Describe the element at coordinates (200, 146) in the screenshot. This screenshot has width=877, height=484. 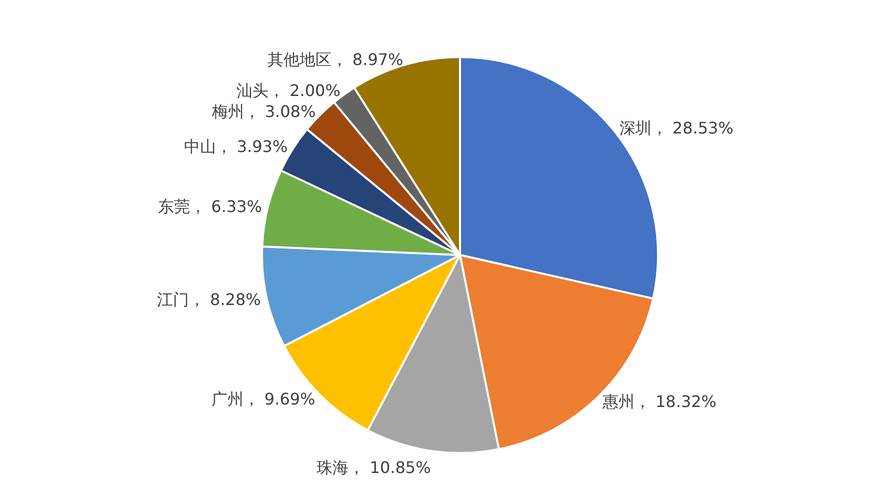
I see `slice-label: 中山` at that location.